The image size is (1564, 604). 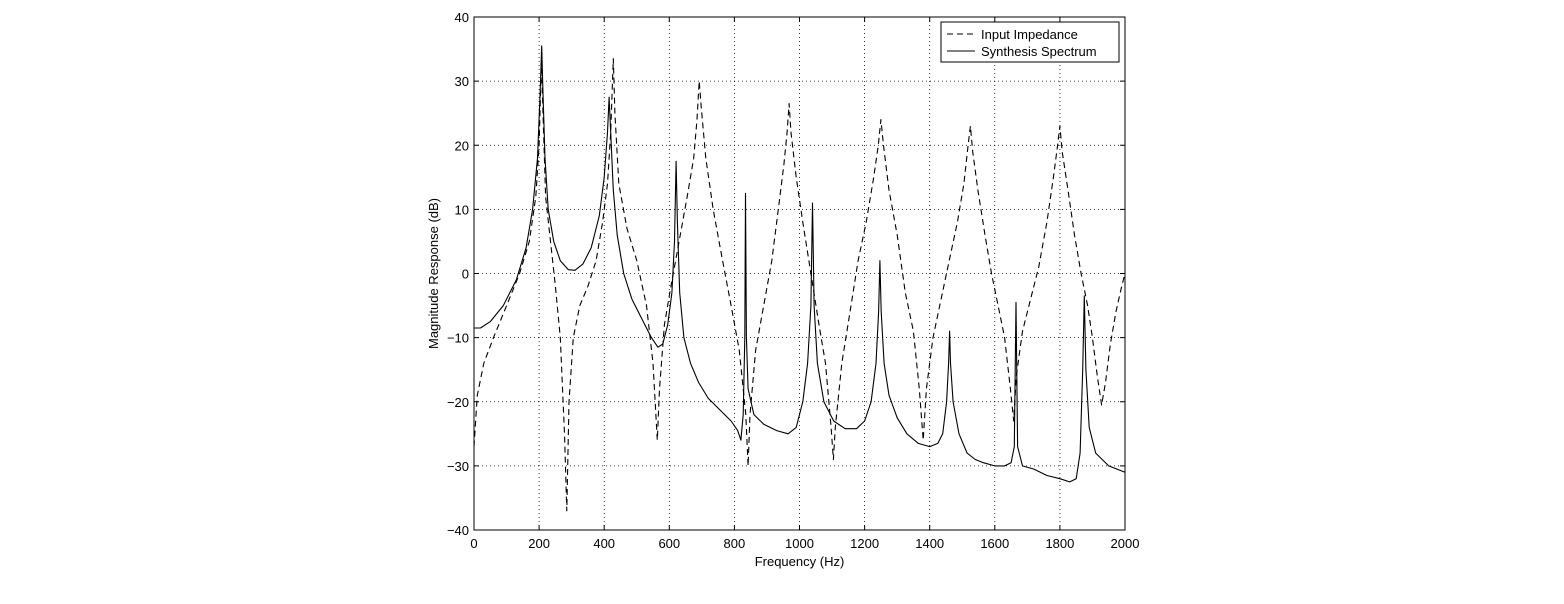 I want to click on legend-box, so click(x=1030, y=42).